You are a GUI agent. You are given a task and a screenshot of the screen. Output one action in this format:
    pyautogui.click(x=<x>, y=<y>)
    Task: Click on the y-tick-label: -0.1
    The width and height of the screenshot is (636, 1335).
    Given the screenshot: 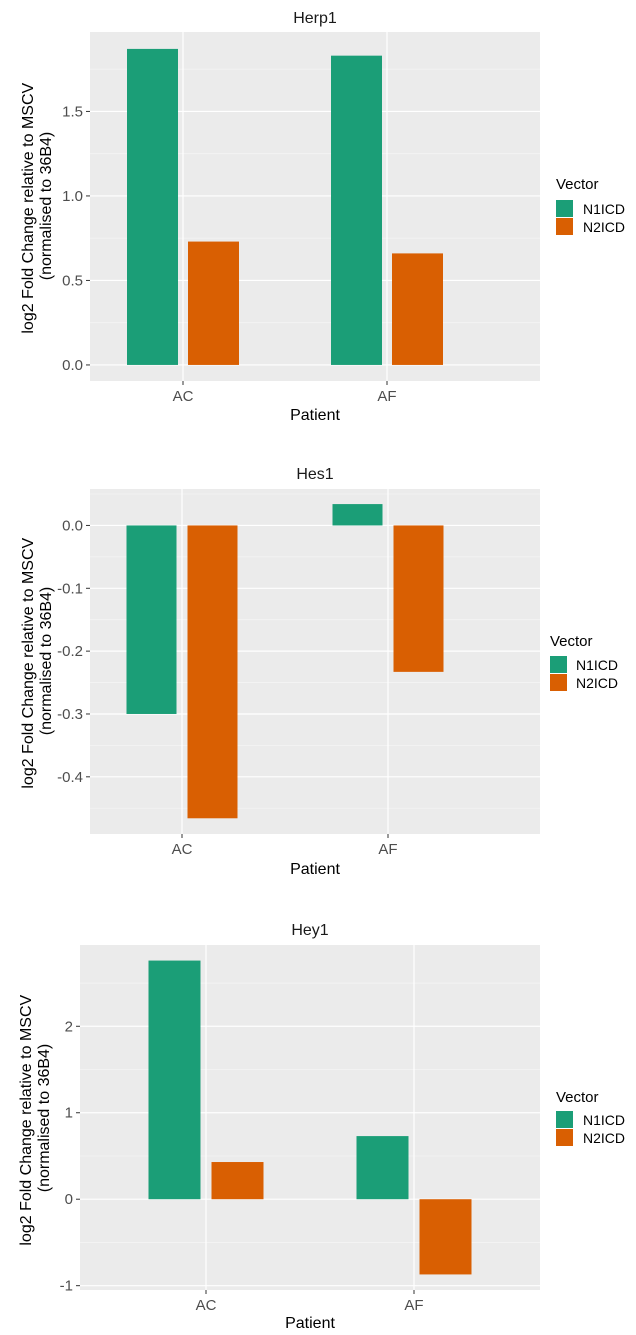 What is the action you would take?
    pyautogui.click(x=70, y=588)
    